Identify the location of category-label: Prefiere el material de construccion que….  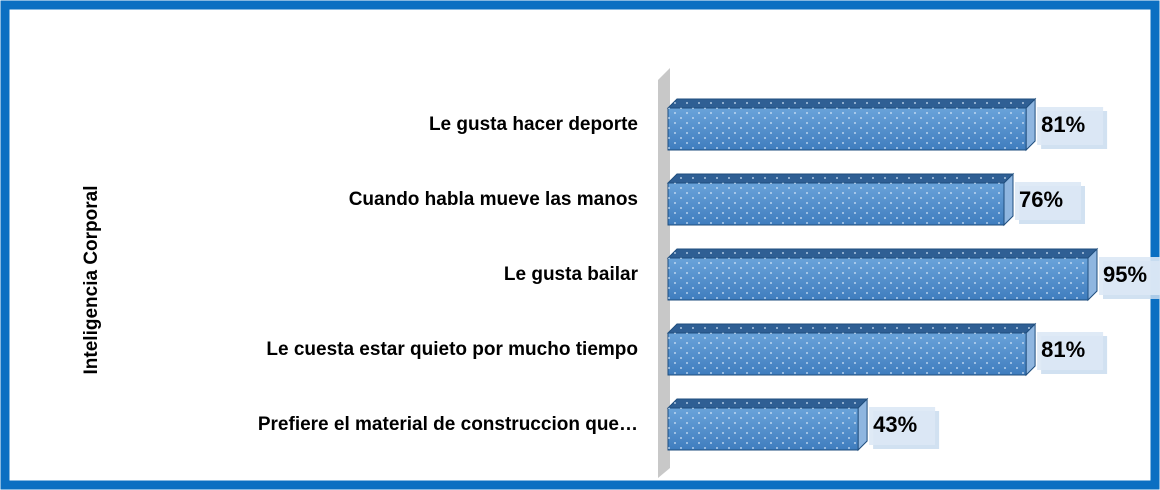
(448, 424).